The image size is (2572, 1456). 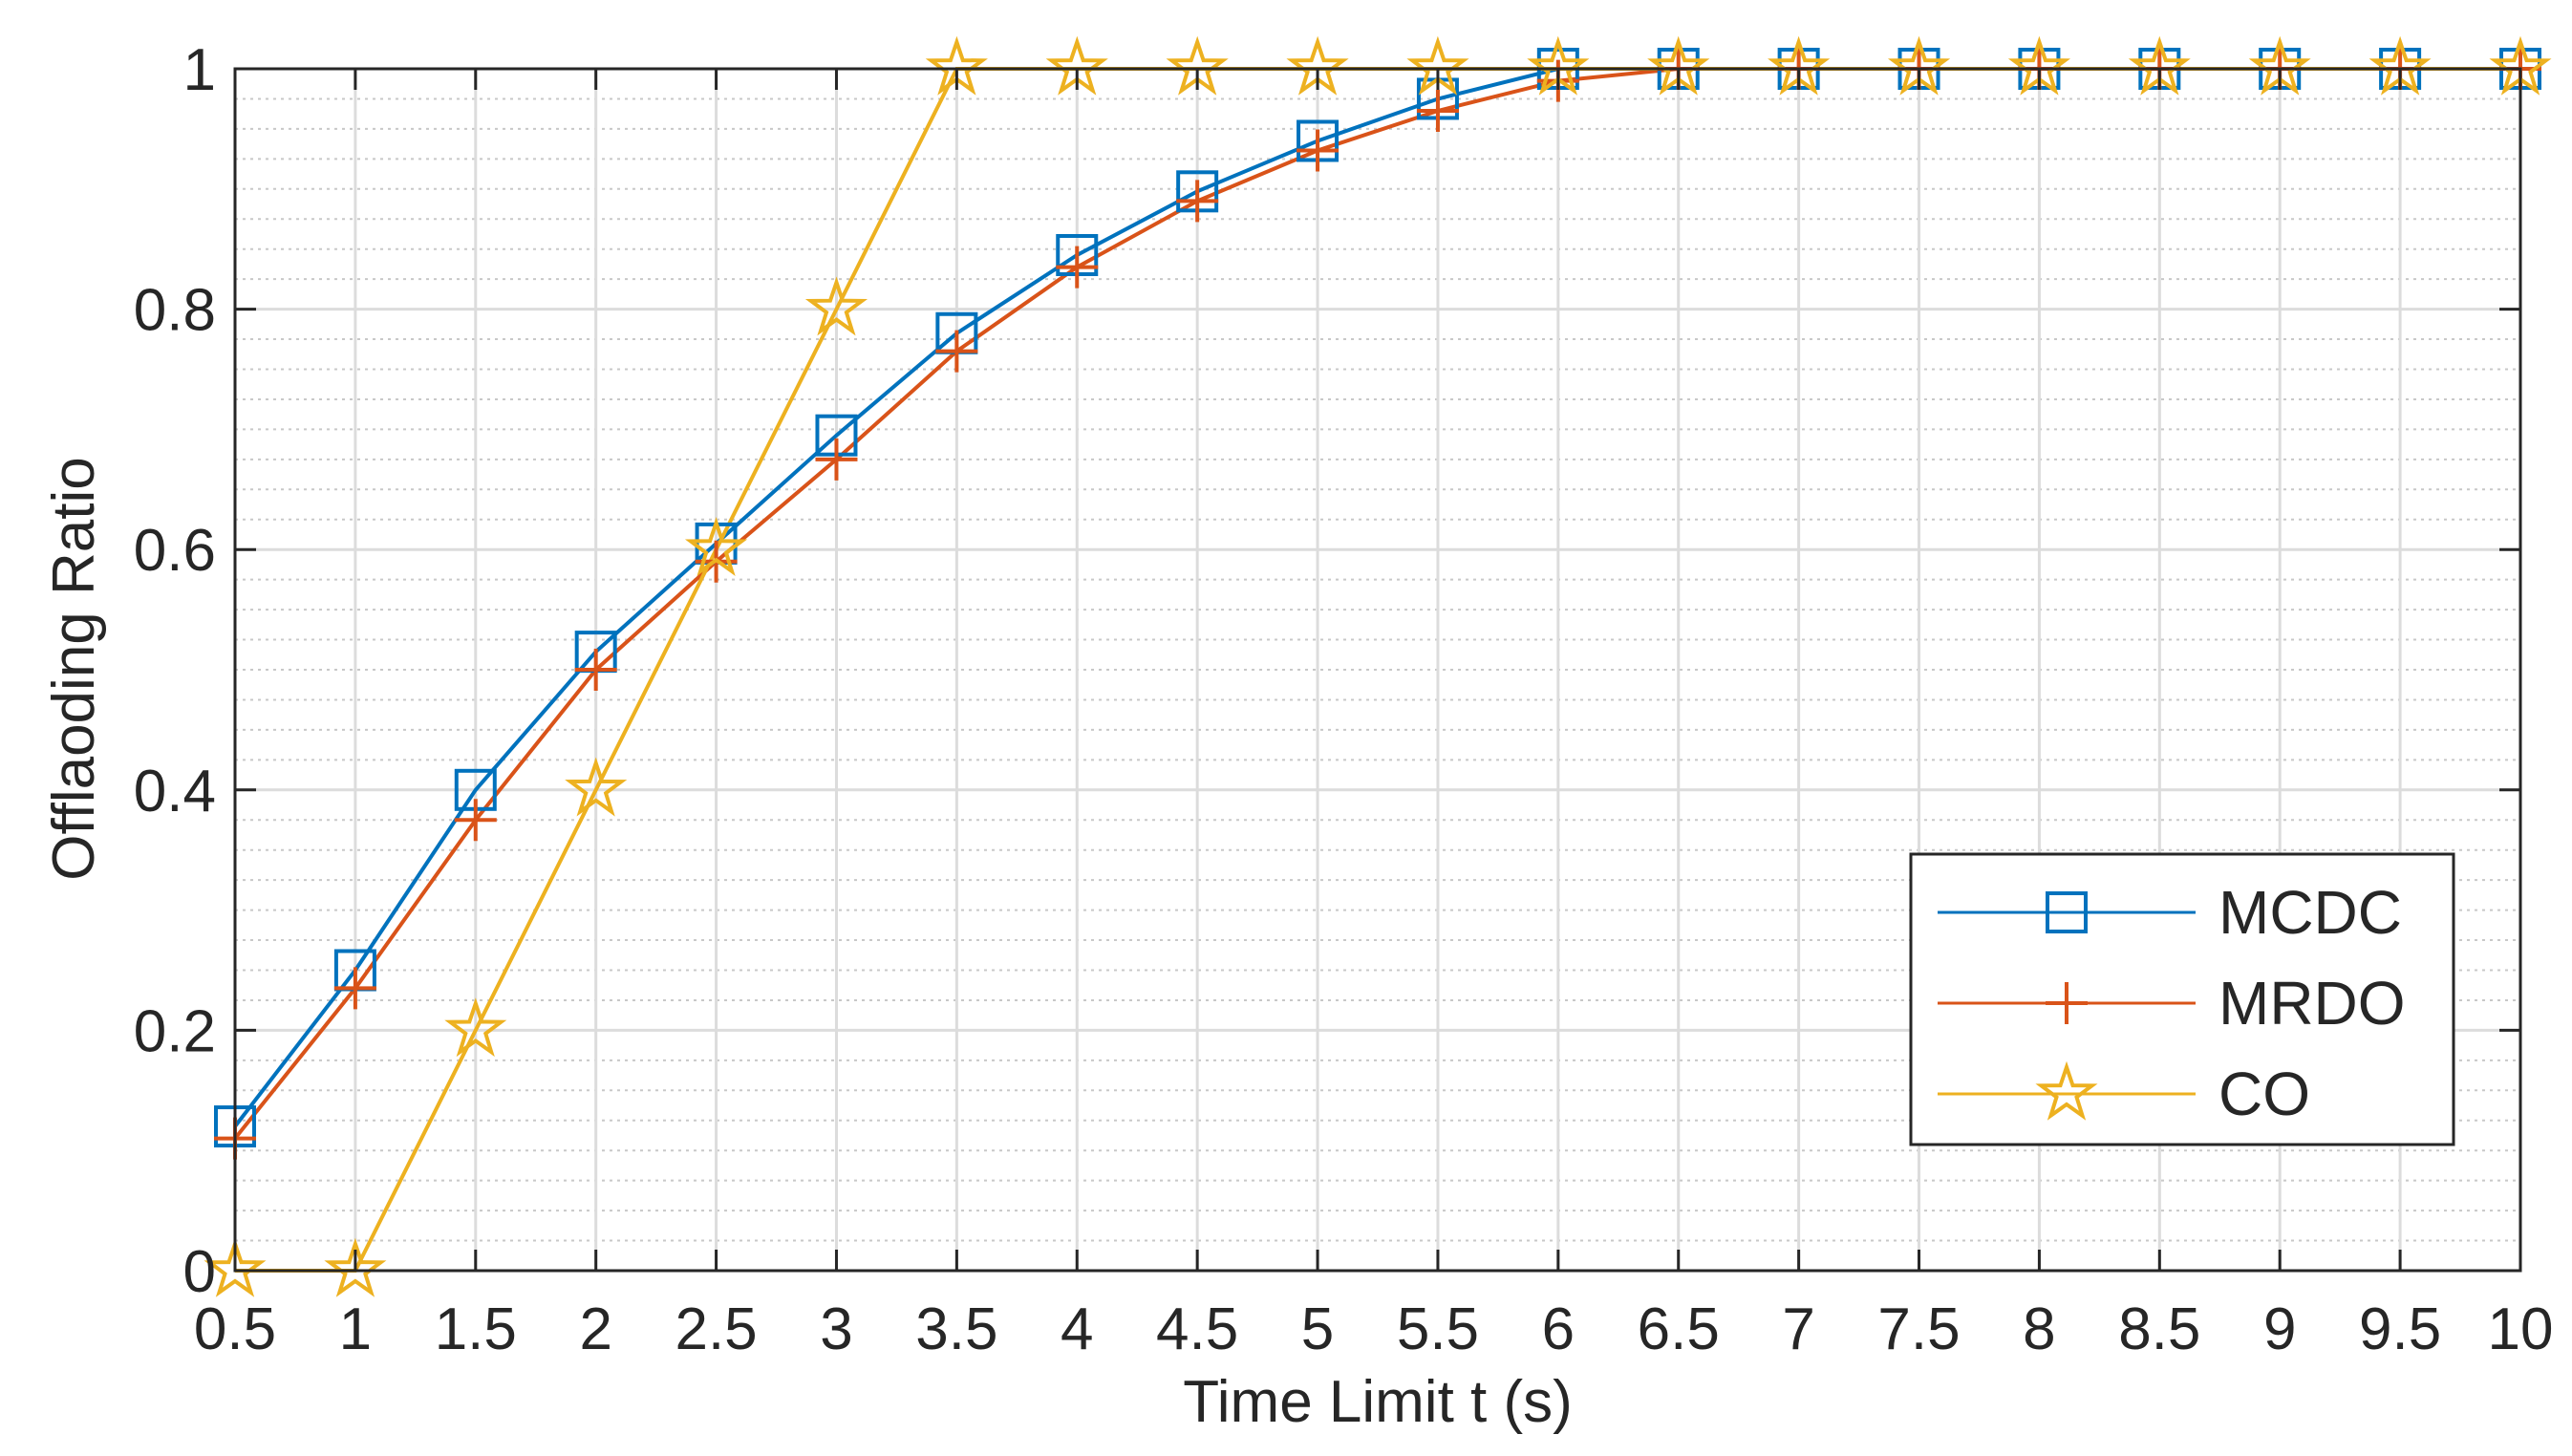 What do you see at coordinates (2312, 1004) in the screenshot?
I see `legend-label-mrdo: MRDO` at bounding box center [2312, 1004].